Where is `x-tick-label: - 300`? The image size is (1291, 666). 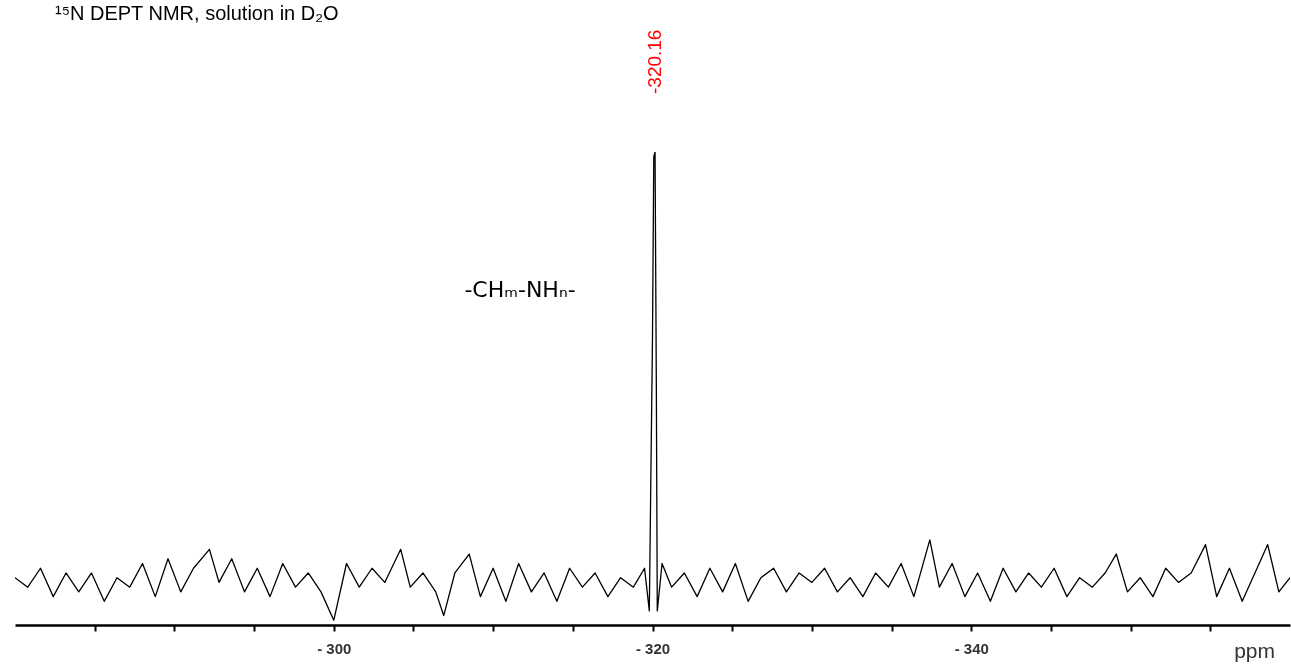
x-tick-label: - 300 is located at coordinates (334, 648).